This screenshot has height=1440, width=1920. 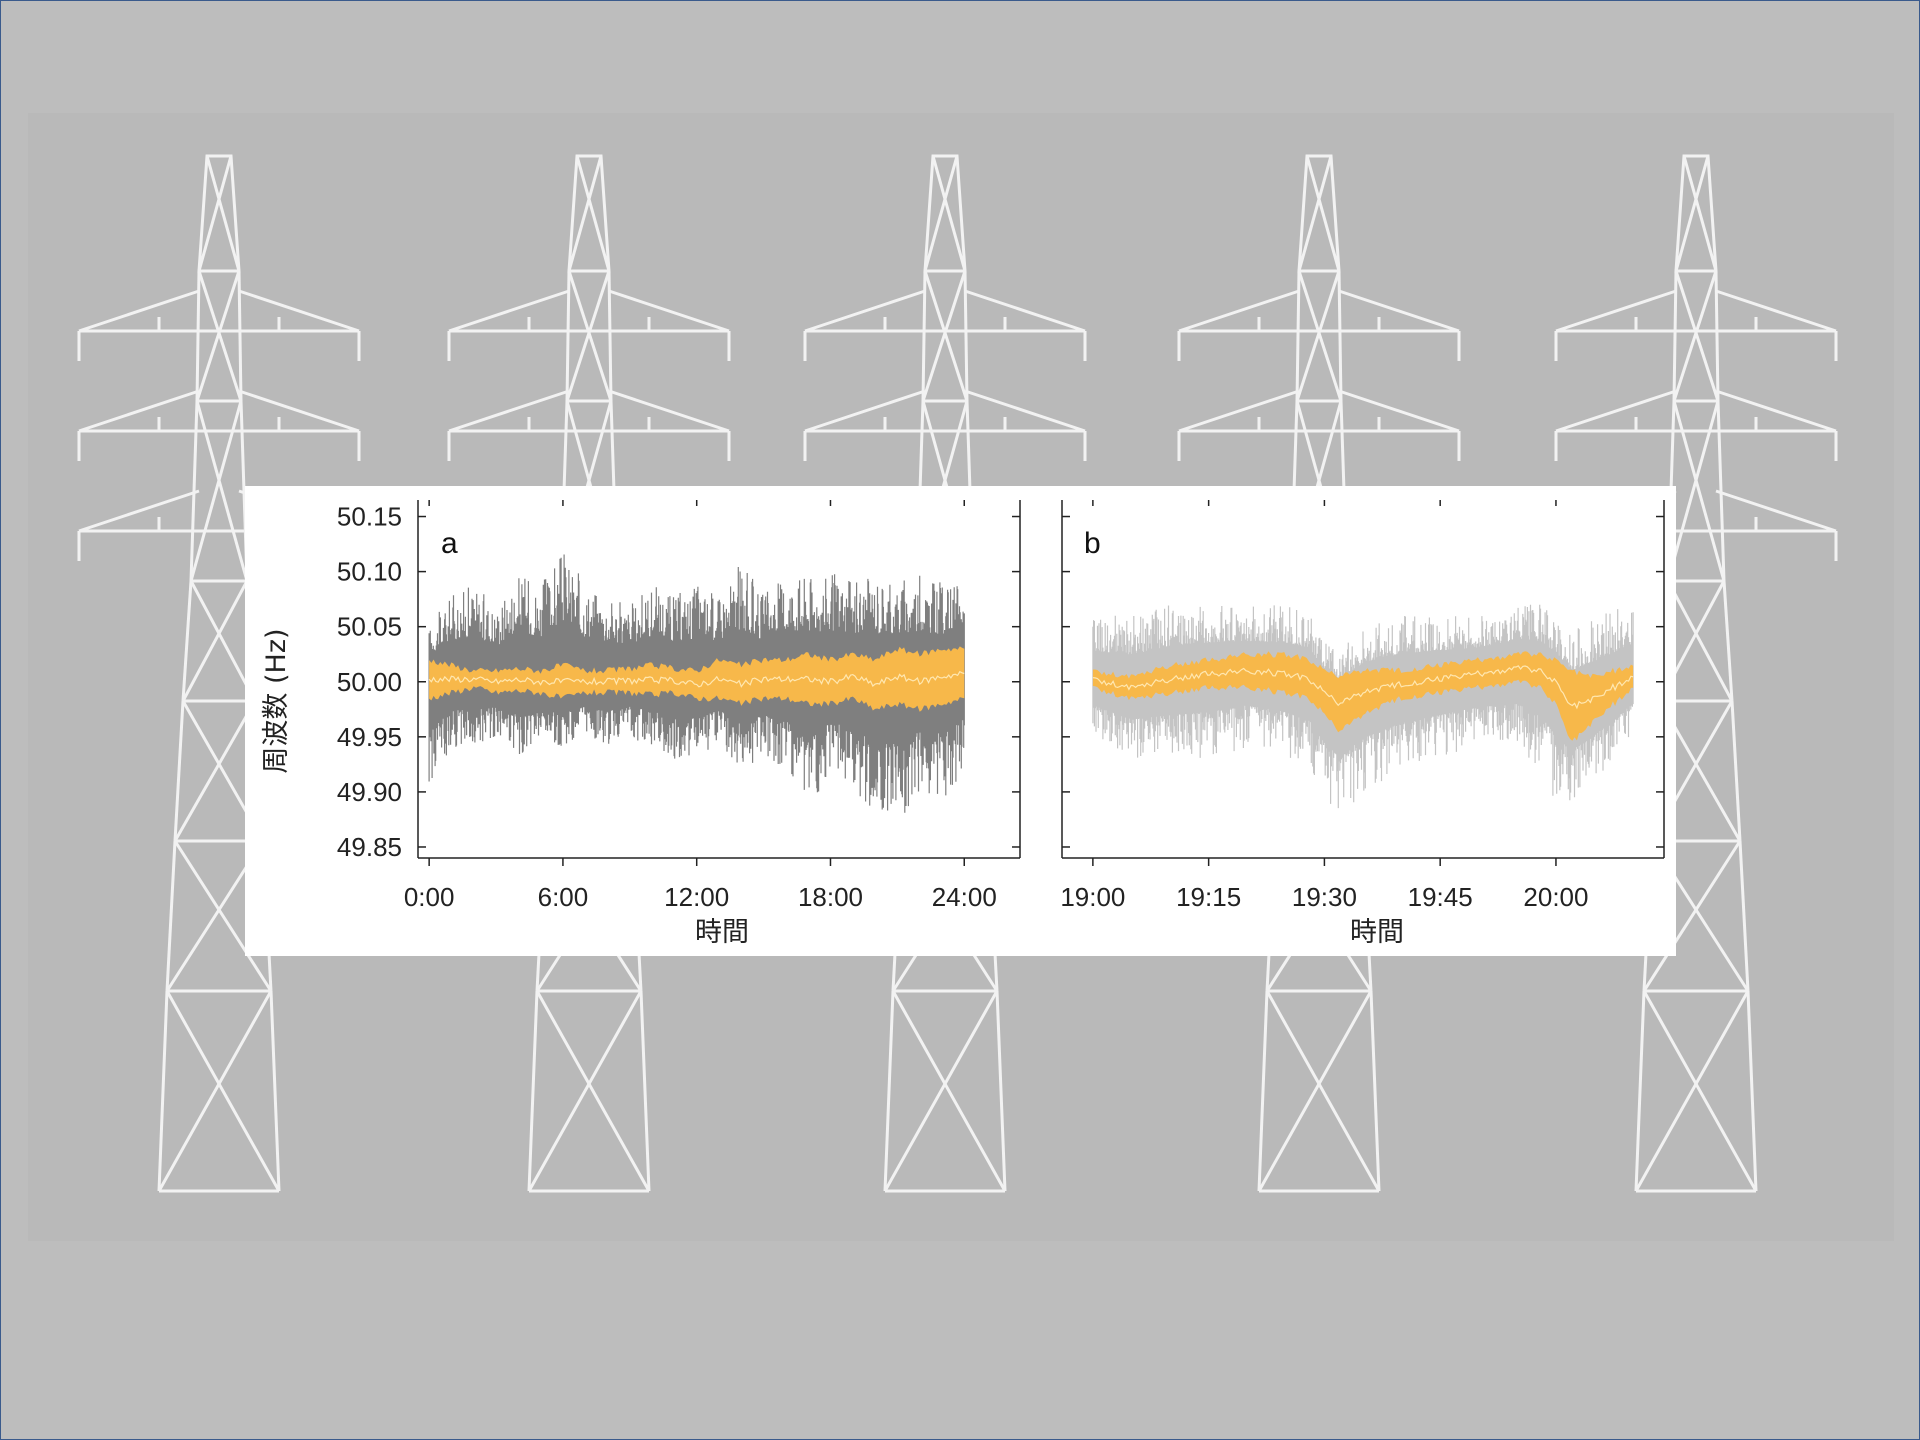 I want to click on x-tick-label: 19:30, so click(x=1324, y=897).